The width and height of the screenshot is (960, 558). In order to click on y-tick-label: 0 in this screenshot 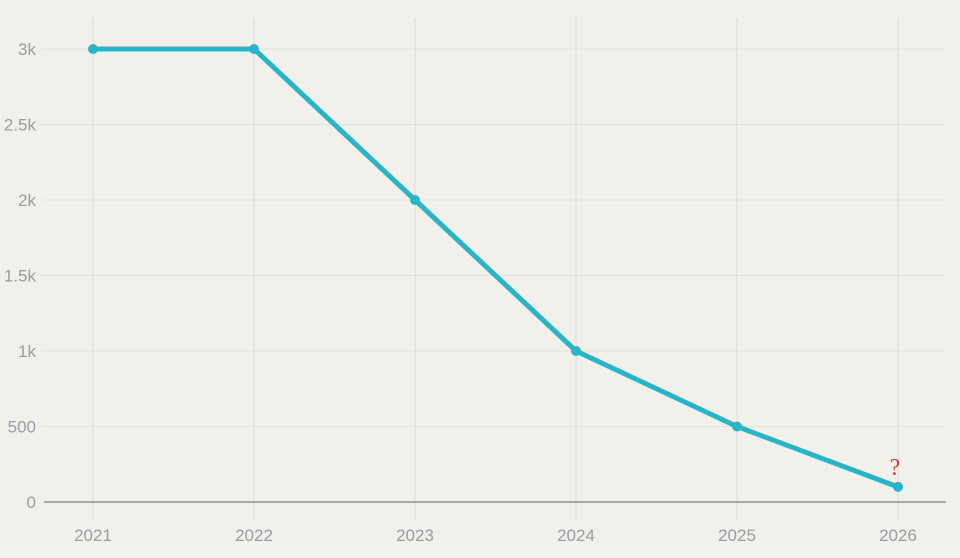, I will do `click(31, 502)`.